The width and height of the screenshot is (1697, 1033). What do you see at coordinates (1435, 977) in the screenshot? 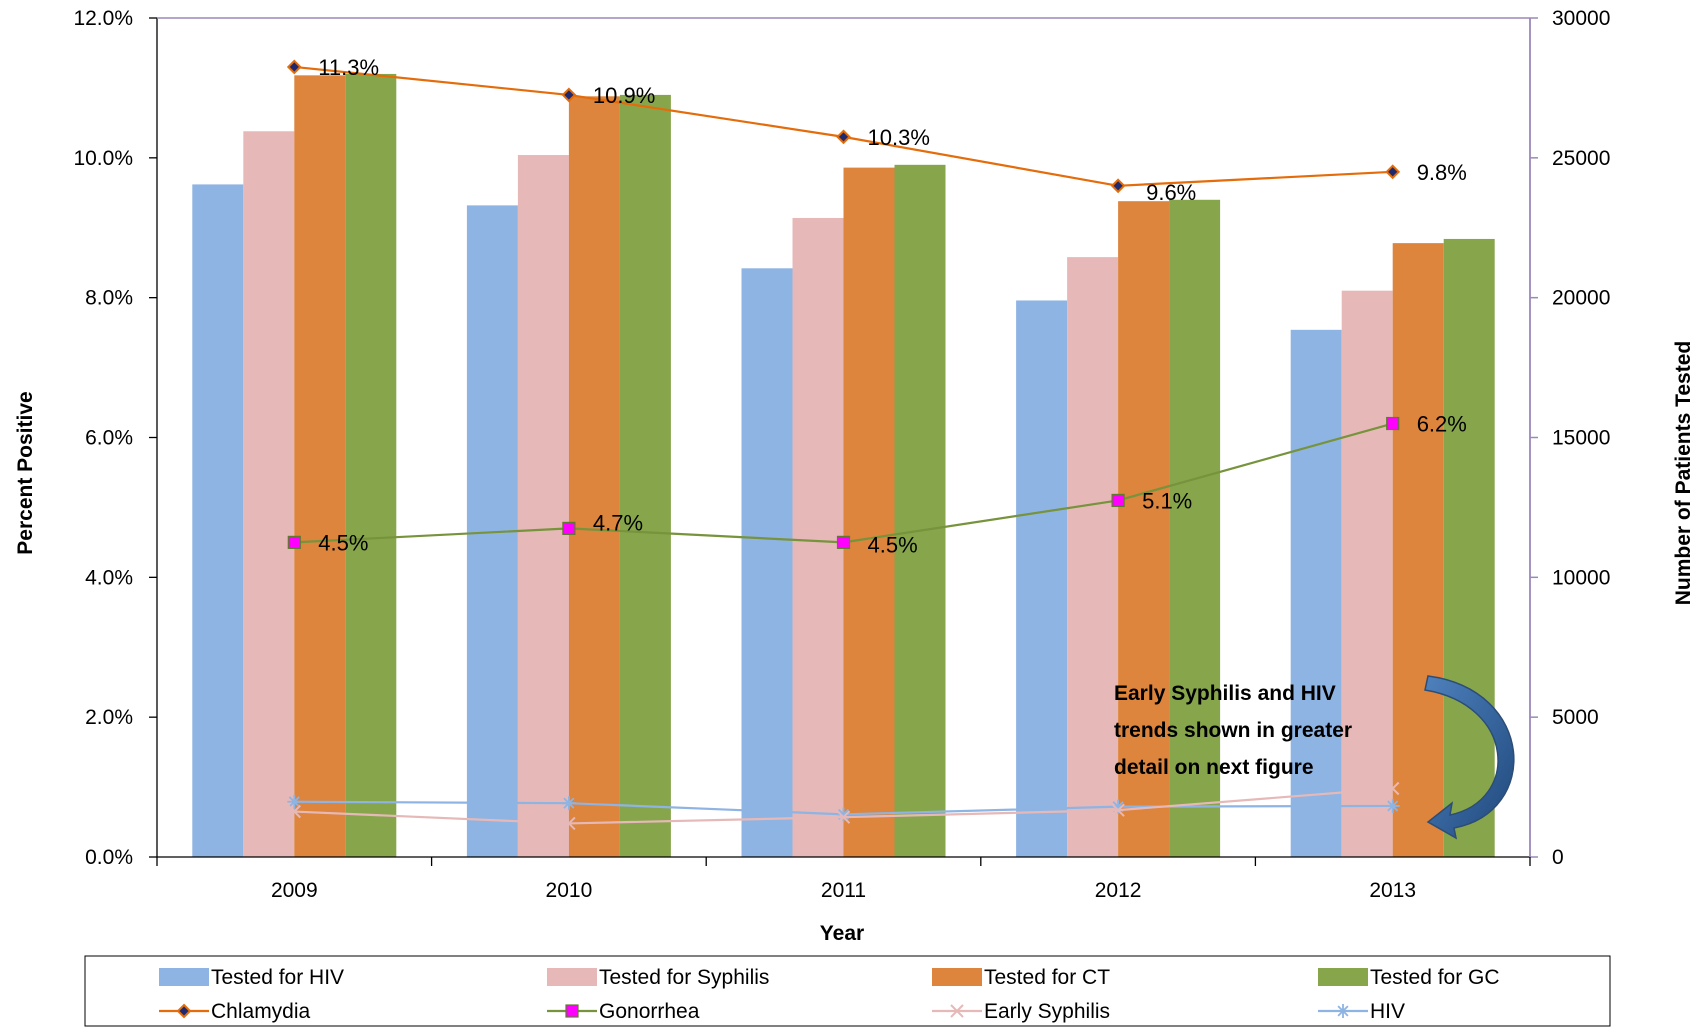
I see `legend-label: Tested for GC` at bounding box center [1435, 977].